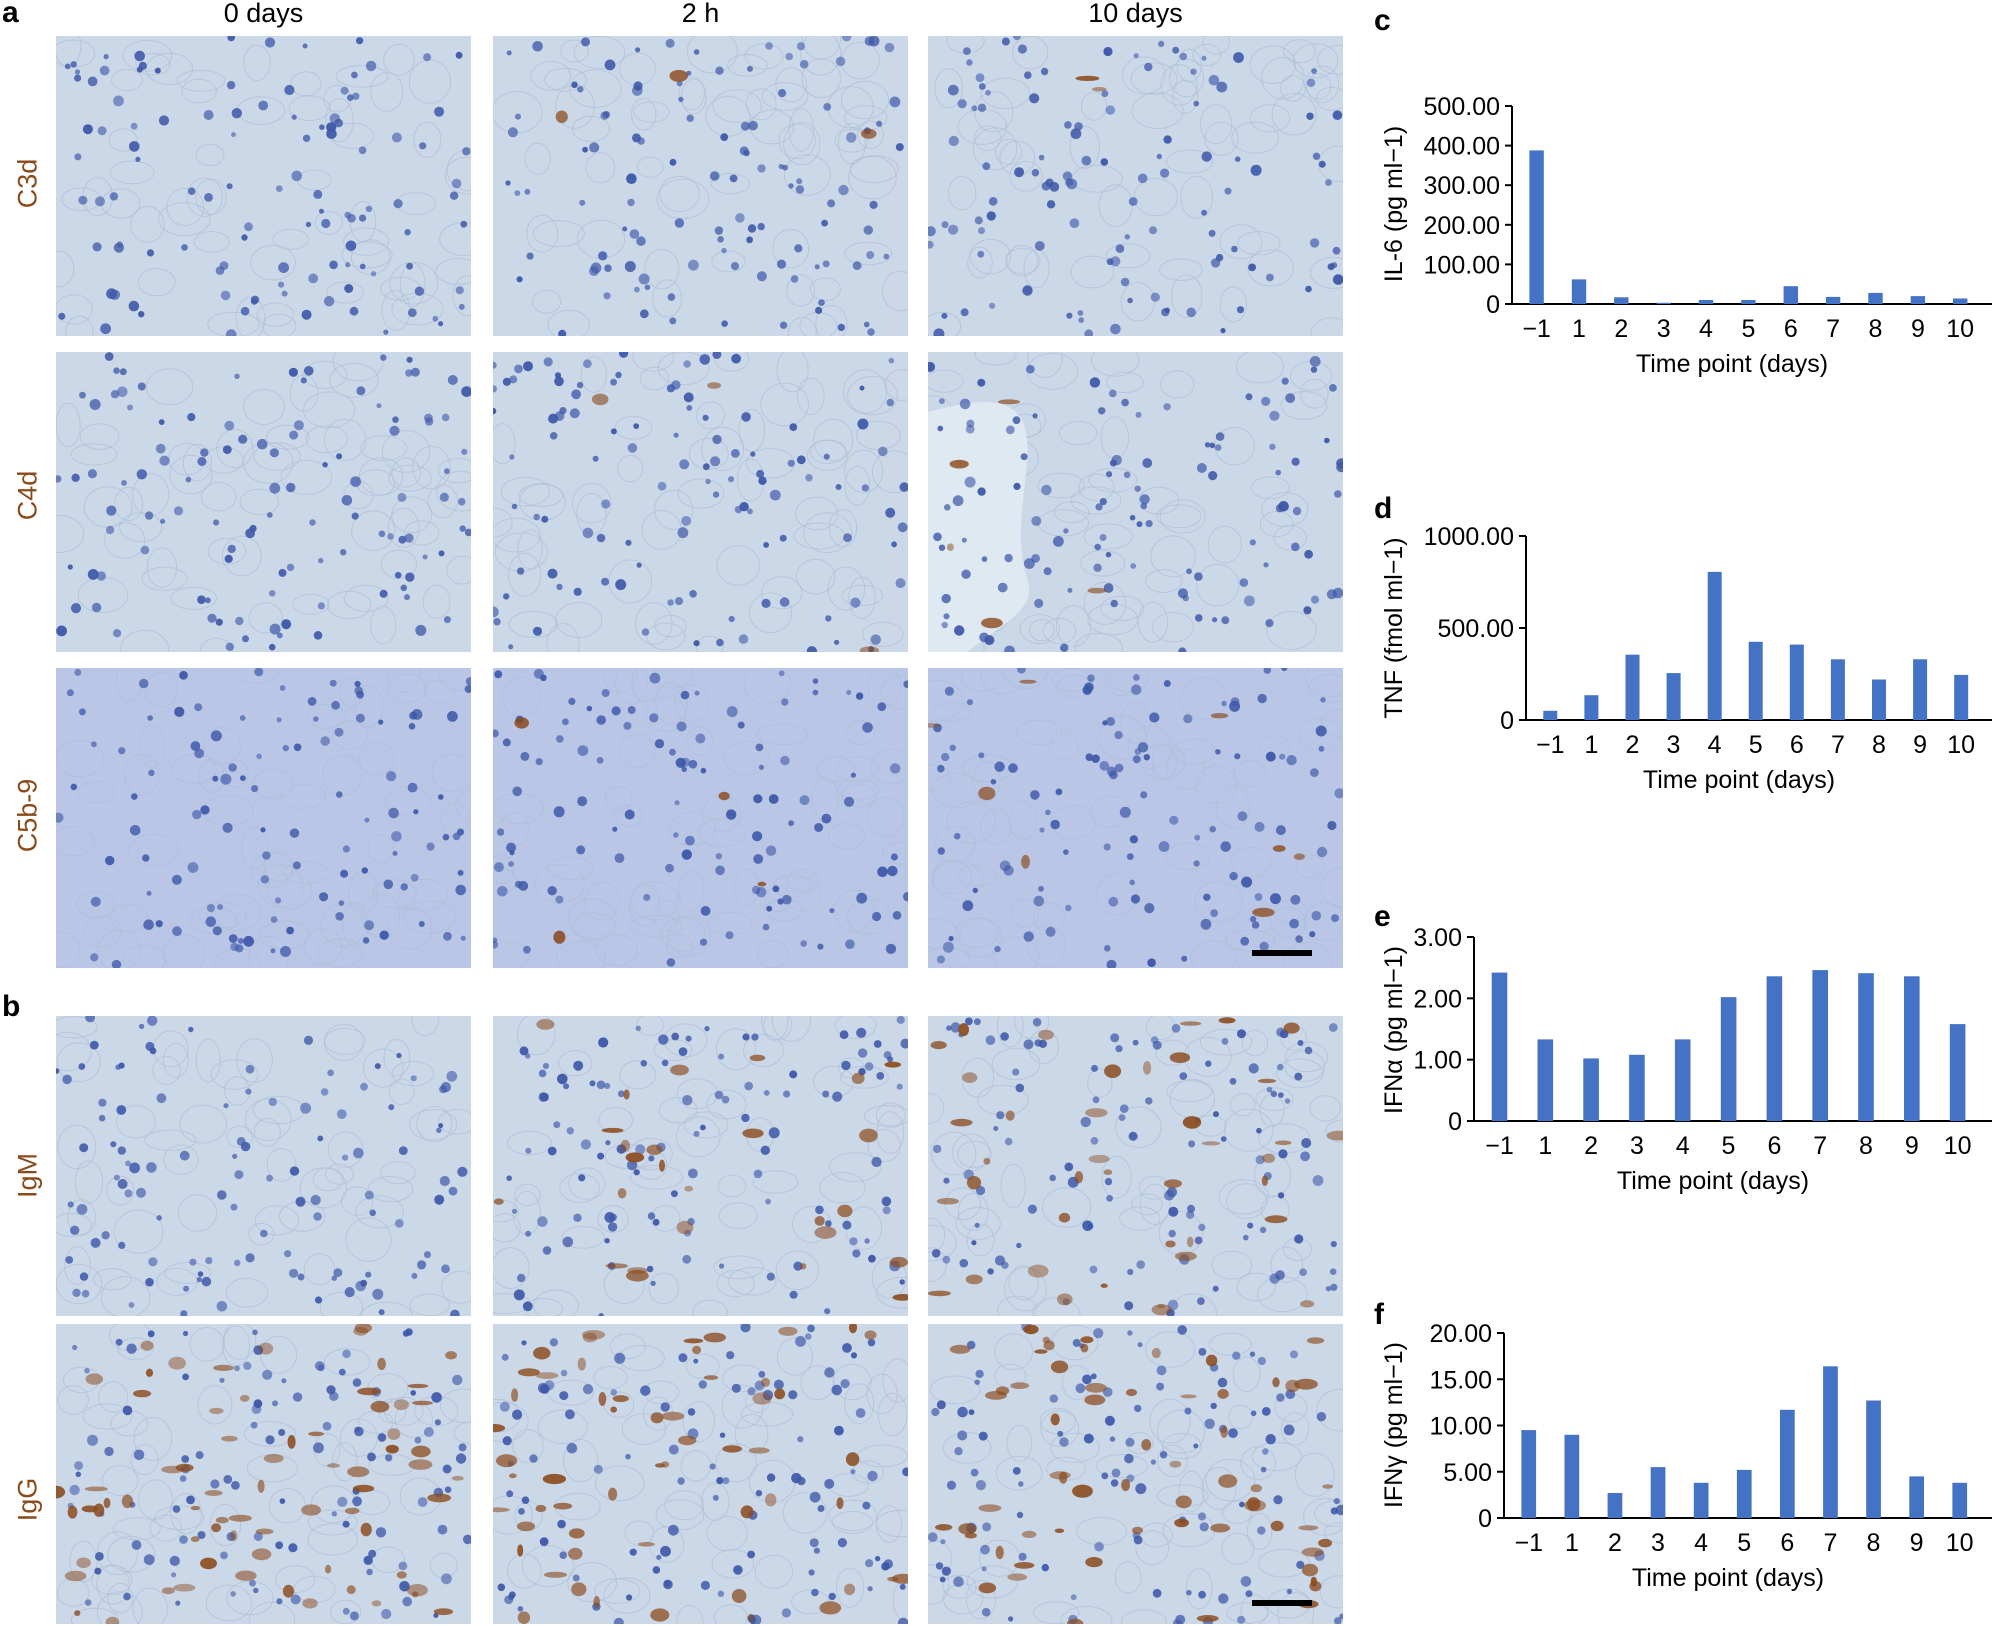 The height and width of the screenshot is (1626, 2000). Describe the element at coordinates (1462, 226) in the screenshot. I see `y-tick-label: 200.00` at that location.